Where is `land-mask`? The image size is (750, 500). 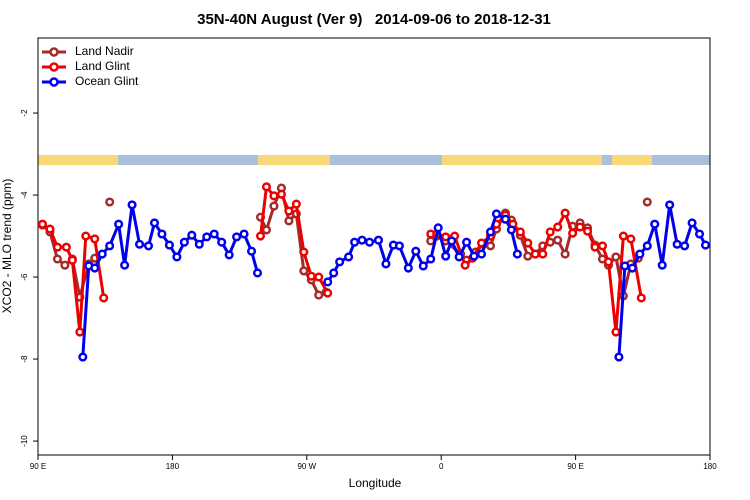
land-mask is located at coordinates (374, 160).